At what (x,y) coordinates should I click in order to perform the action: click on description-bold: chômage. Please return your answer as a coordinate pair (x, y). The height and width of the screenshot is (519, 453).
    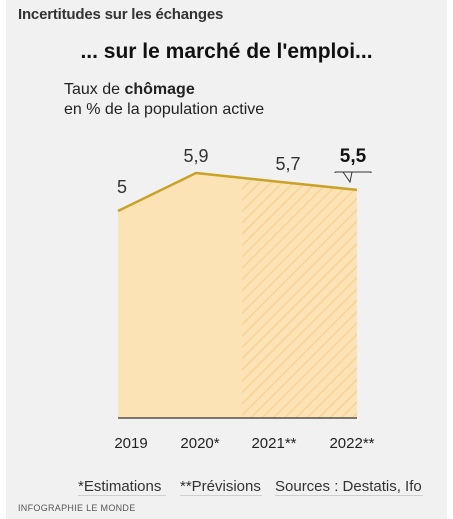
    Looking at the image, I should click on (159, 89).